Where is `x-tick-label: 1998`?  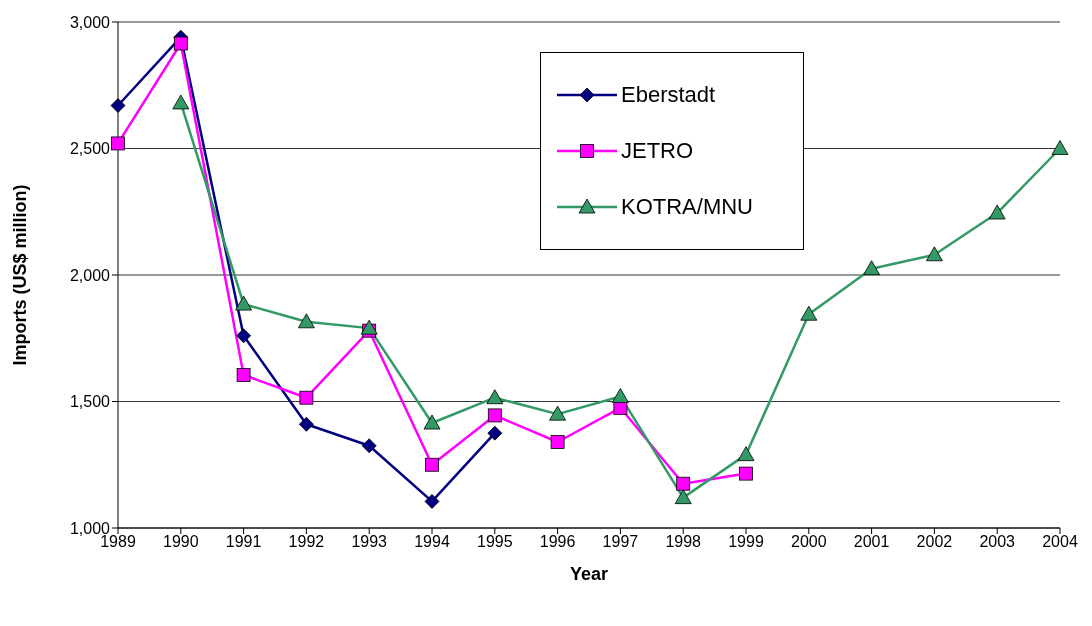 x-tick-label: 1998 is located at coordinates (683, 542).